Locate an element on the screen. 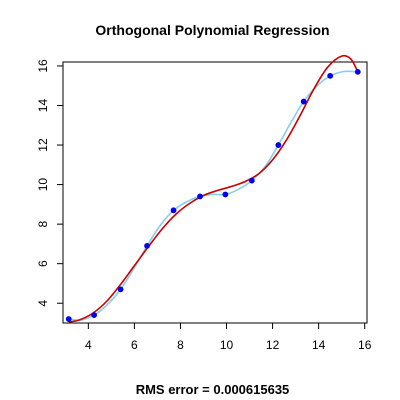  y-tick-label: 10 is located at coordinates (43, 185).